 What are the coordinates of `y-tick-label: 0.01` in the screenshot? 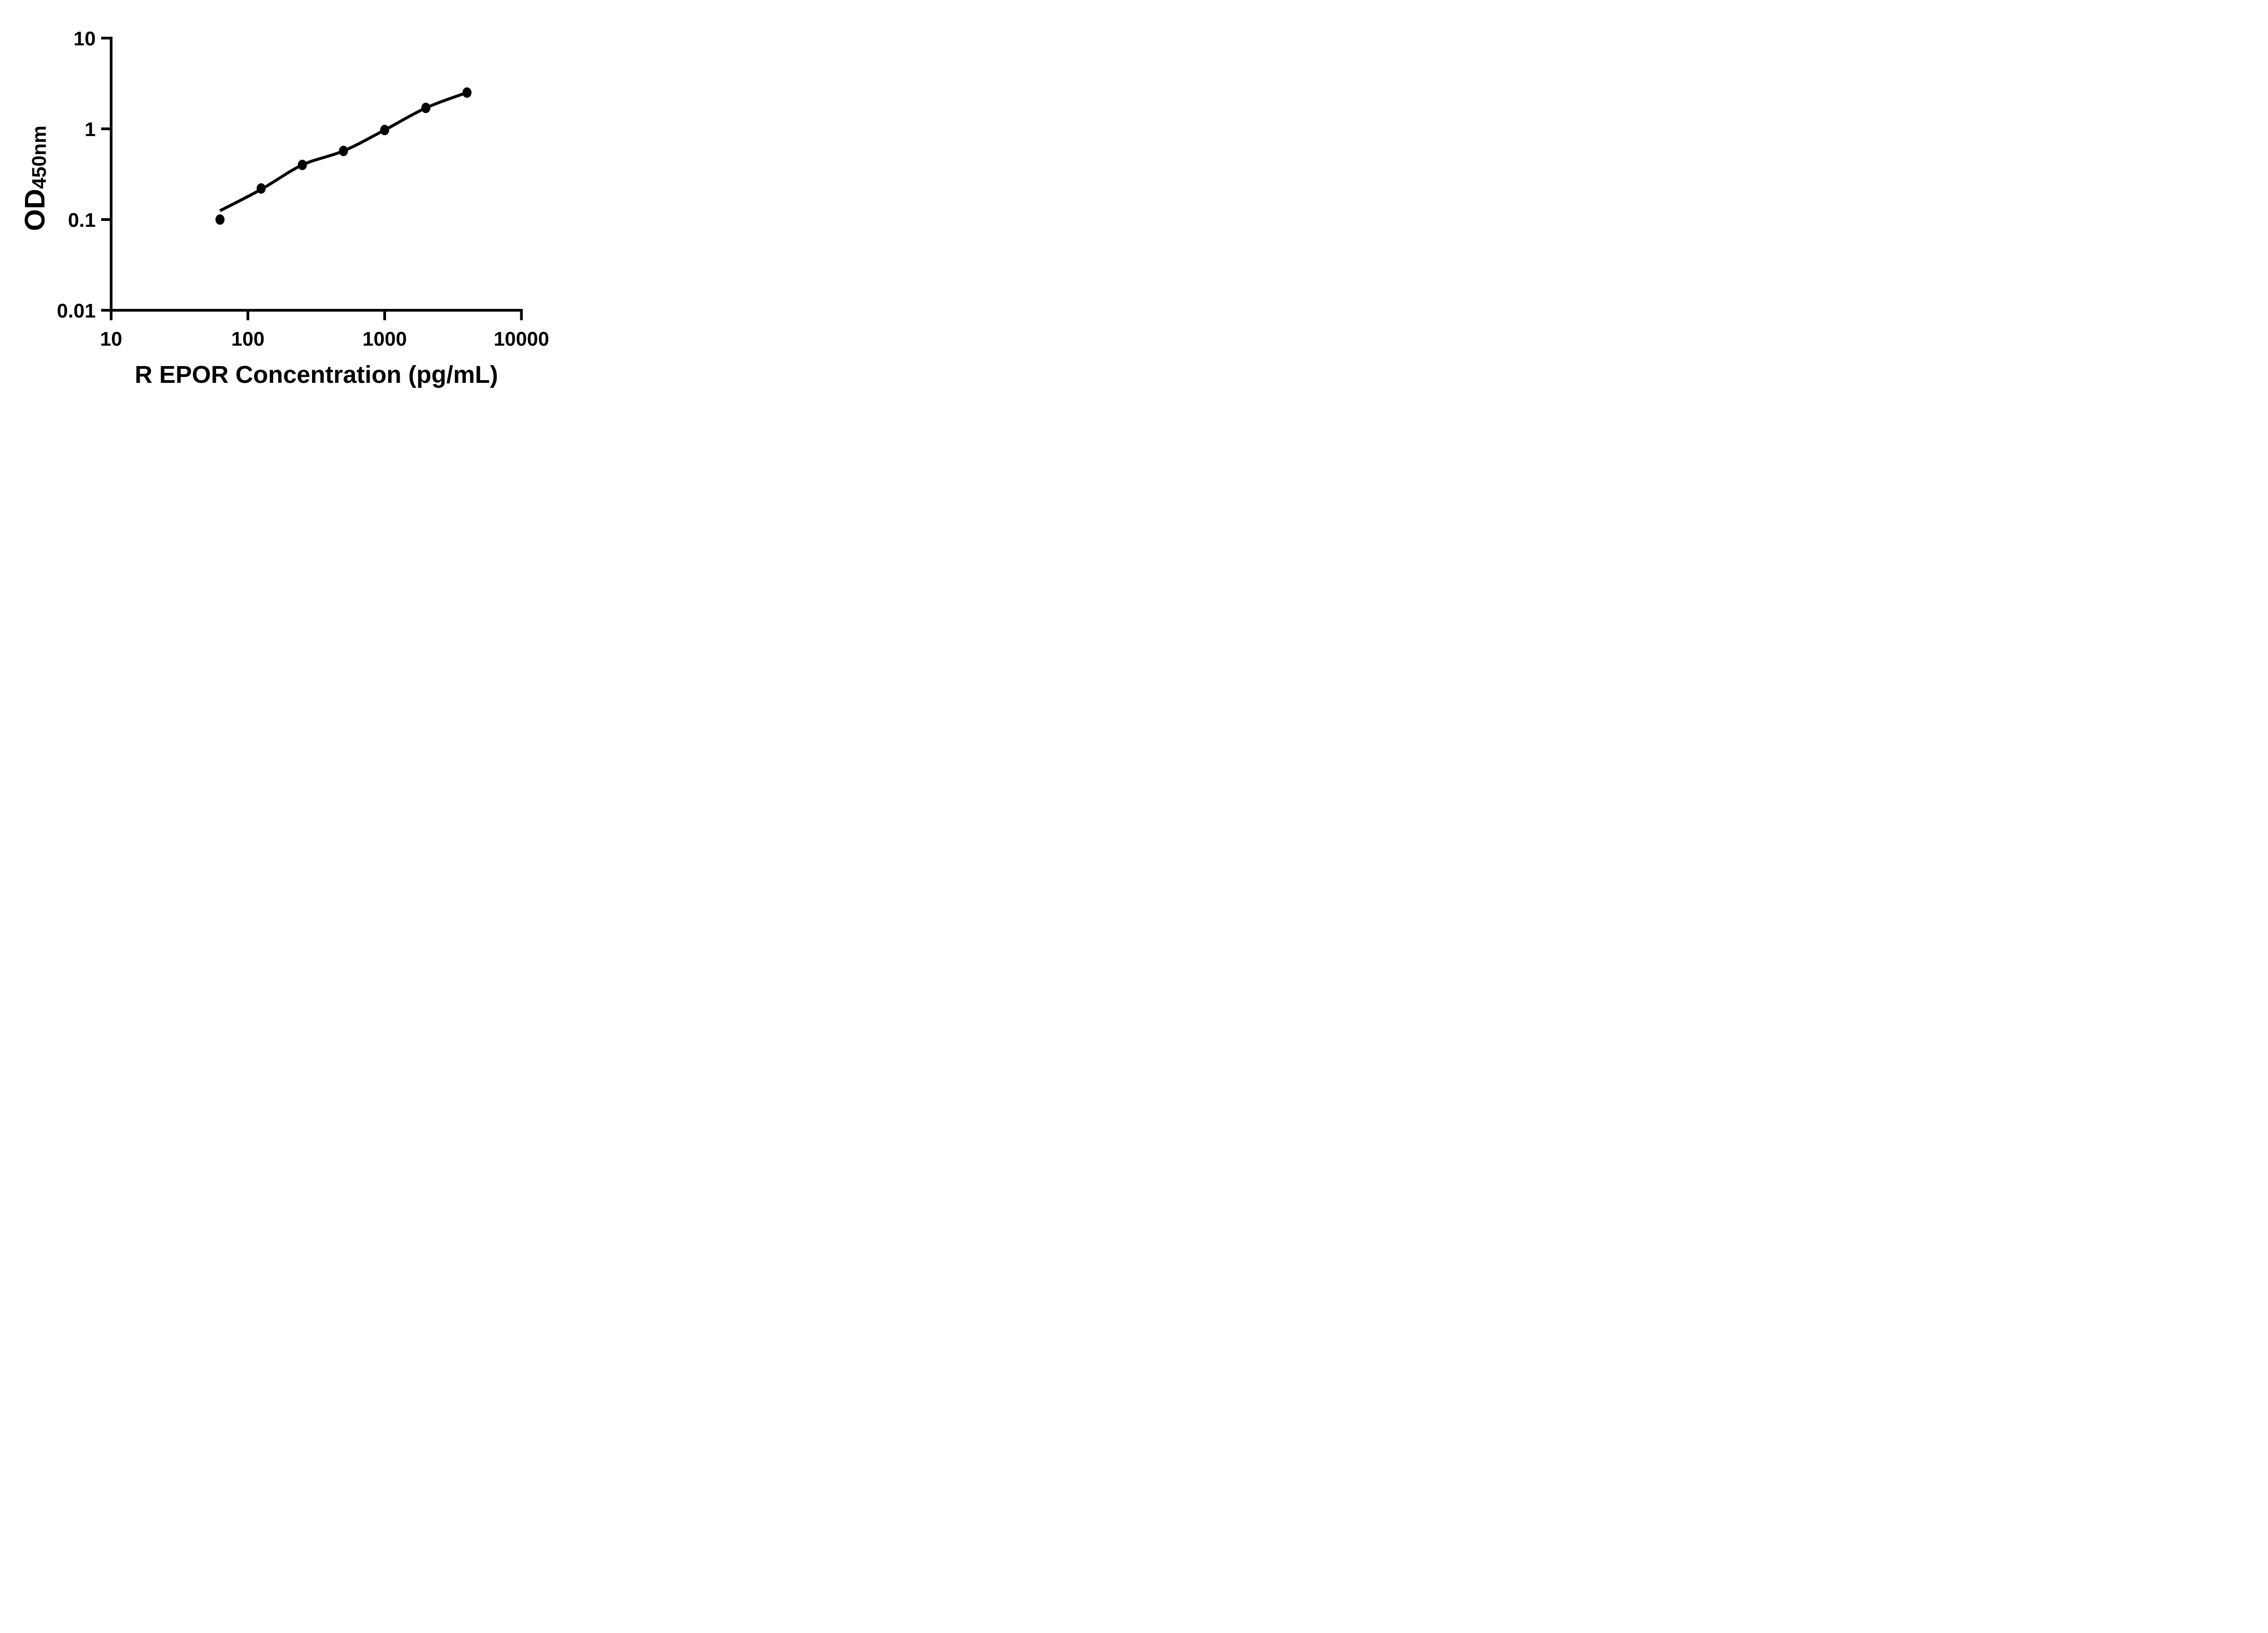 It's located at (77, 311).